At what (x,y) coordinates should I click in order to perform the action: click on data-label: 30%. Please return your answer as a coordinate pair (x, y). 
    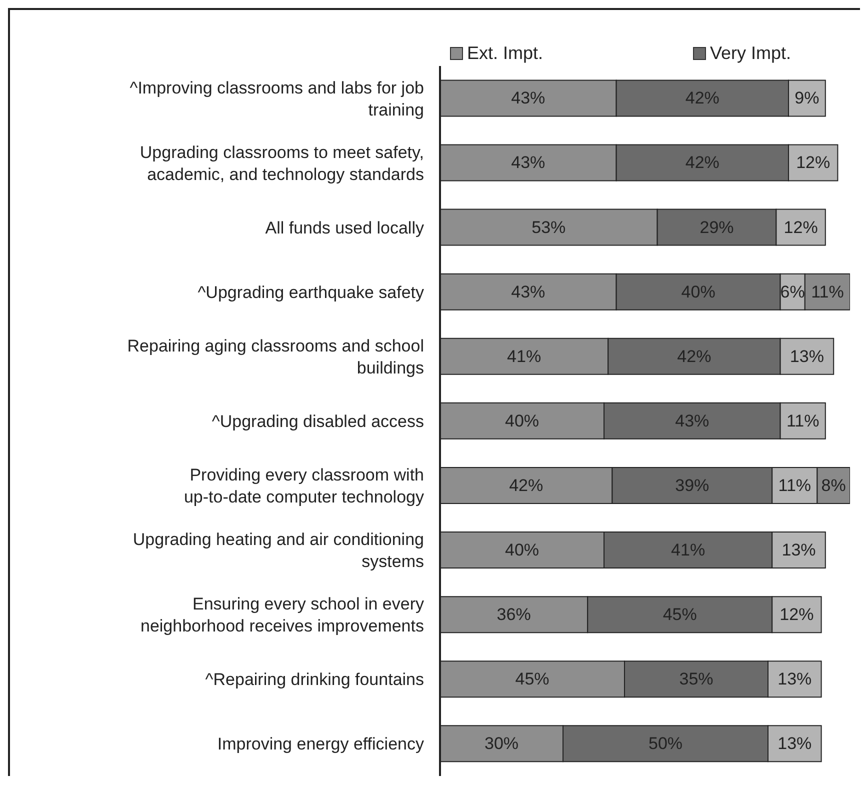
    Looking at the image, I should click on (501, 744).